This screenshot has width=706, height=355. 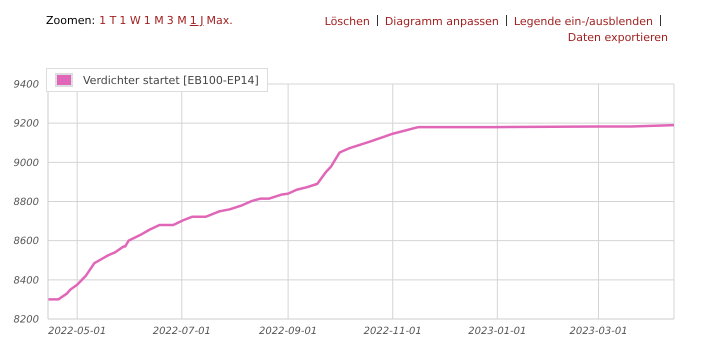 What do you see at coordinates (26, 320) in the screenshot?
I see `y-tick-label: 8200` at bounding box center [26, 320].